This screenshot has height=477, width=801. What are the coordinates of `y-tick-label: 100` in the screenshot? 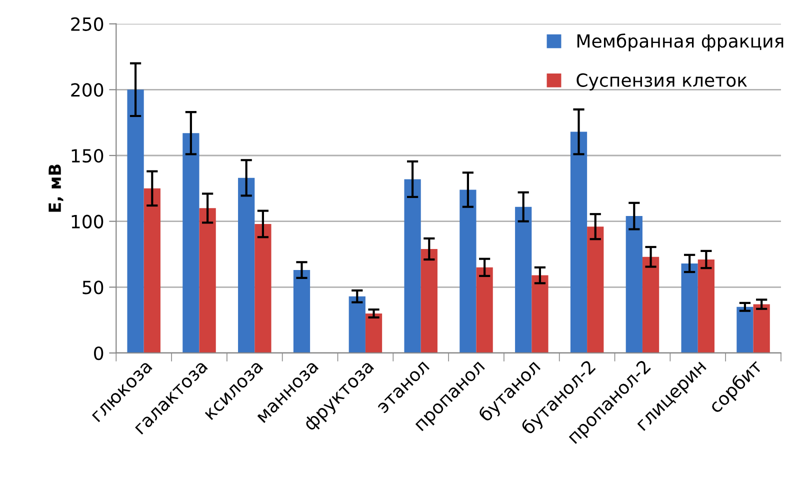 It's located at (88, 221).